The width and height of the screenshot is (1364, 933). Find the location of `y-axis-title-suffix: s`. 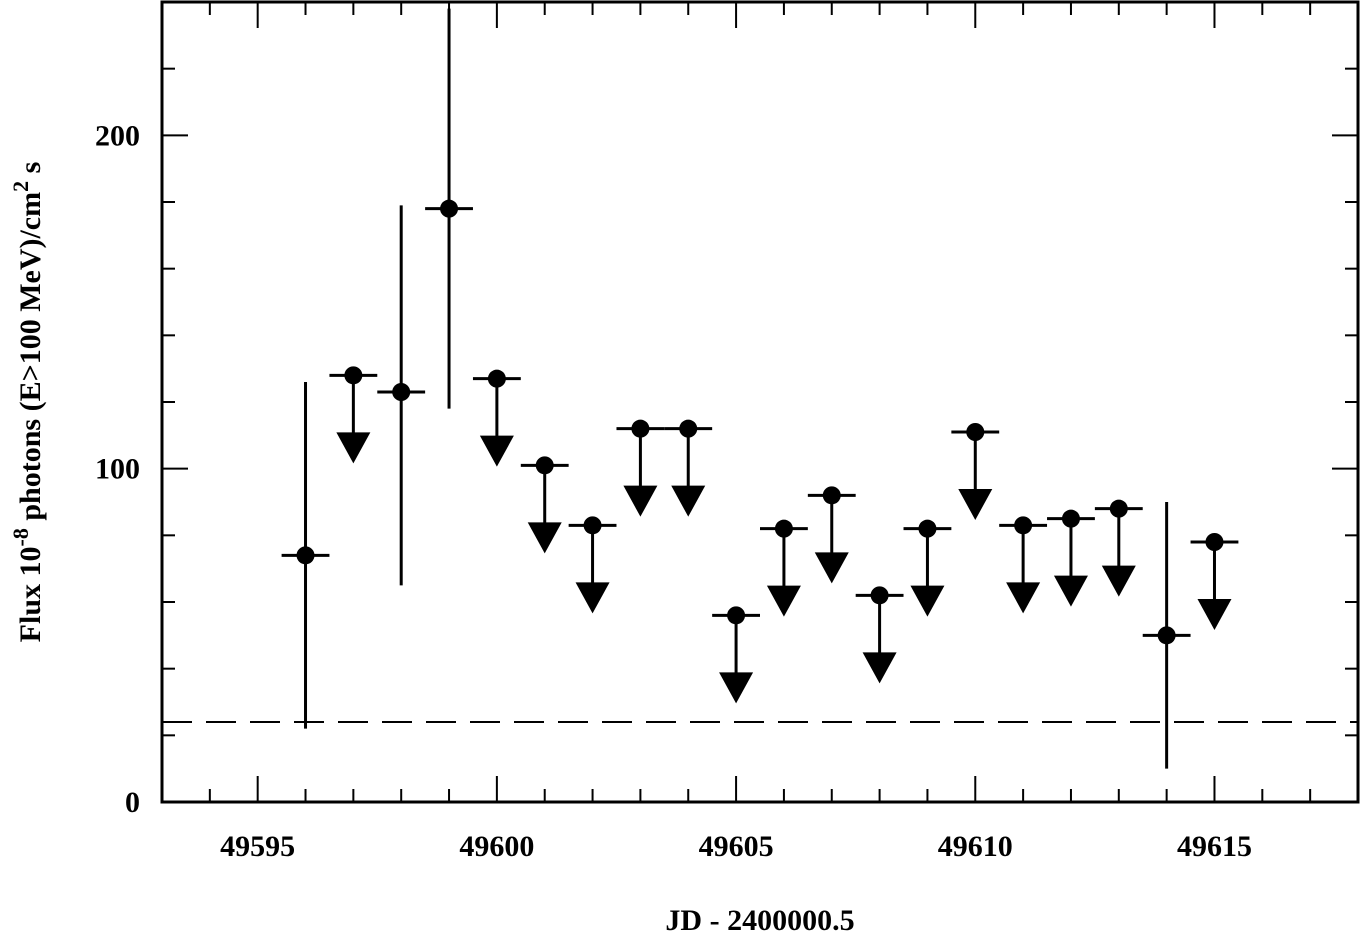

y-axis-title-suffix: s is located at coordinates (30, 171).